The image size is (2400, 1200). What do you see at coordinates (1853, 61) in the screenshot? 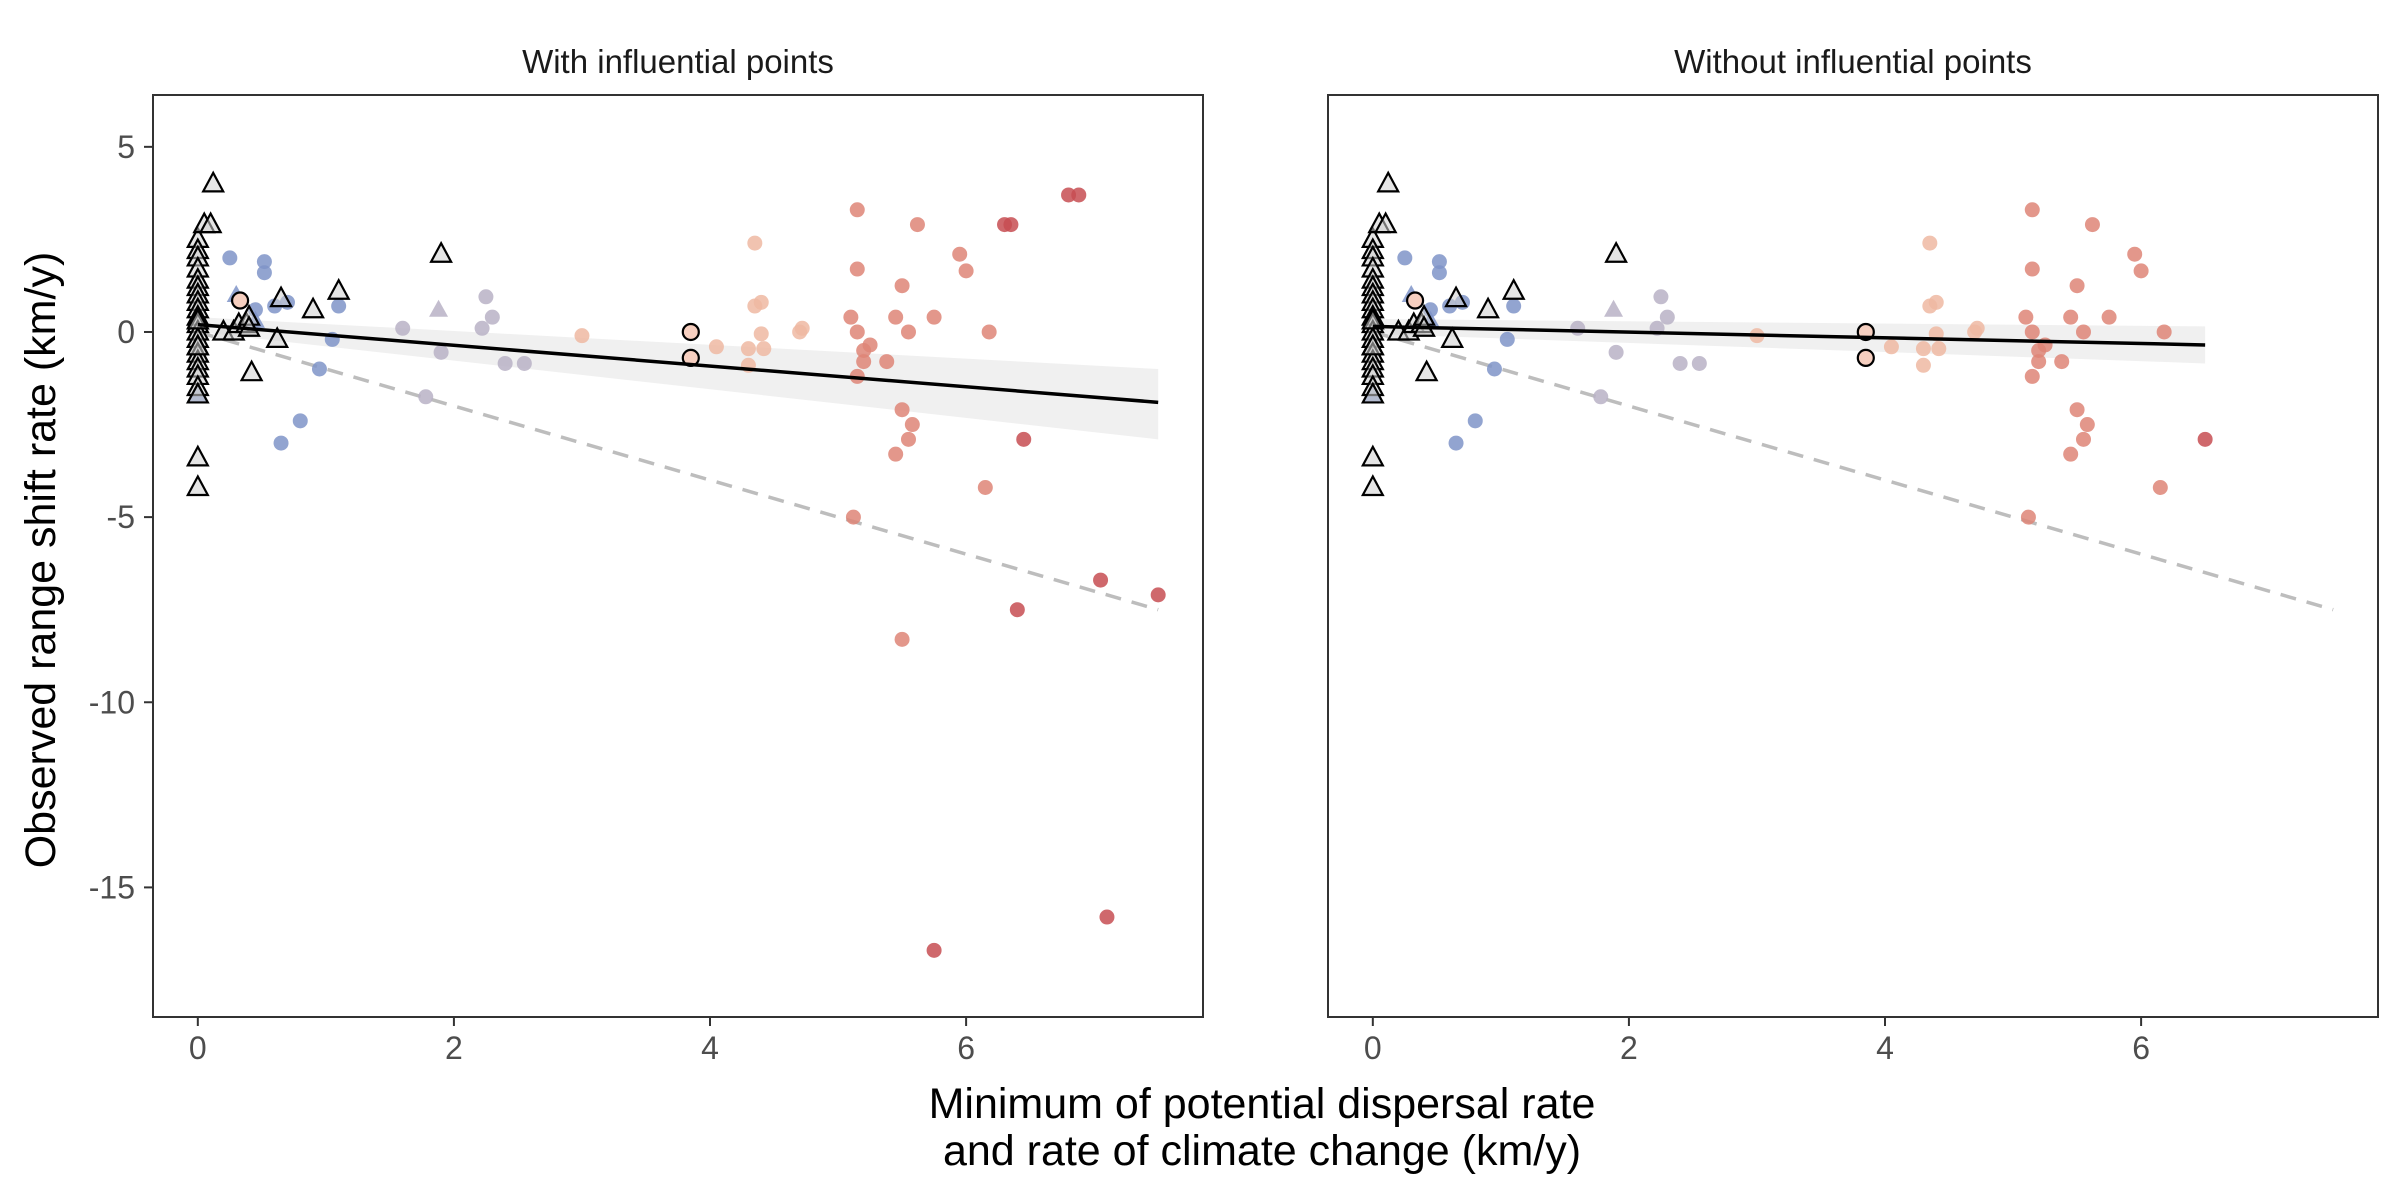
I see `panel-title: Without influential points` at bounding box center [1853, 61].